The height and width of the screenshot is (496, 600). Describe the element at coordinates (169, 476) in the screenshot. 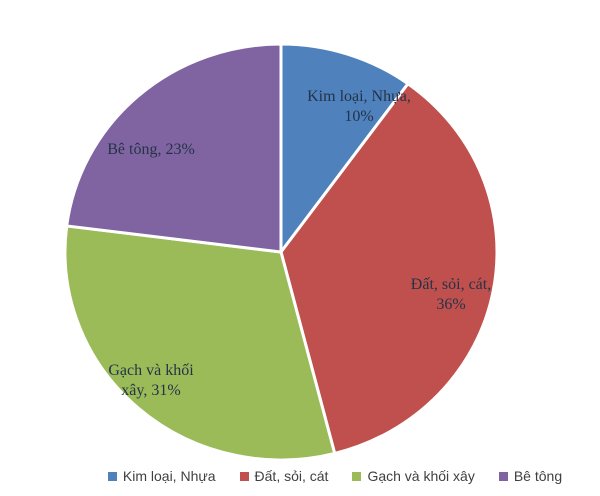

I see `legend-item-label: Kim loại, Nhựa` at that location.